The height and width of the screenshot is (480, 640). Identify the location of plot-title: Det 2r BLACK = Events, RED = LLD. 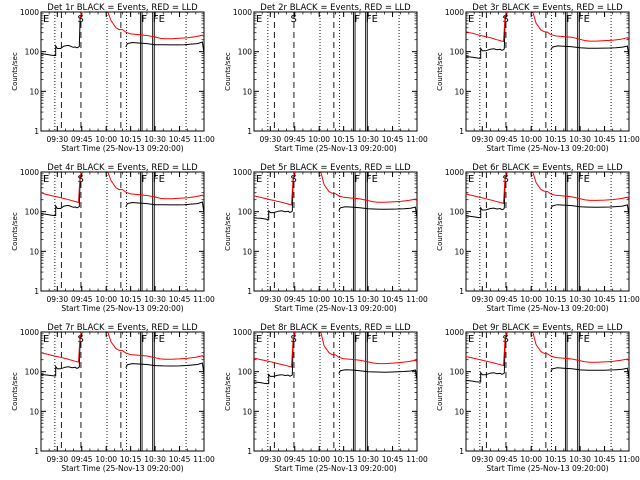
(335, 8).